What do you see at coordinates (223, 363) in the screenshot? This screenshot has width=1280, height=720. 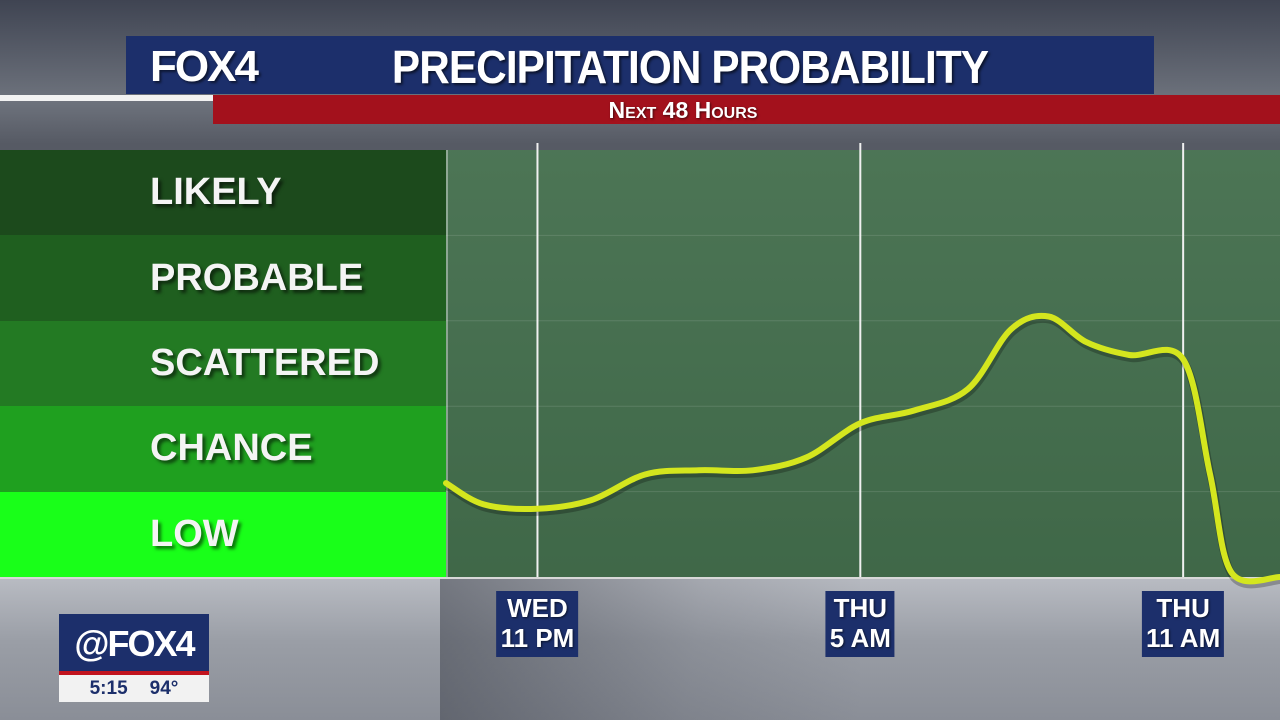 I see `category-scattered: SCATTERED` at bounding box center [223, 363].